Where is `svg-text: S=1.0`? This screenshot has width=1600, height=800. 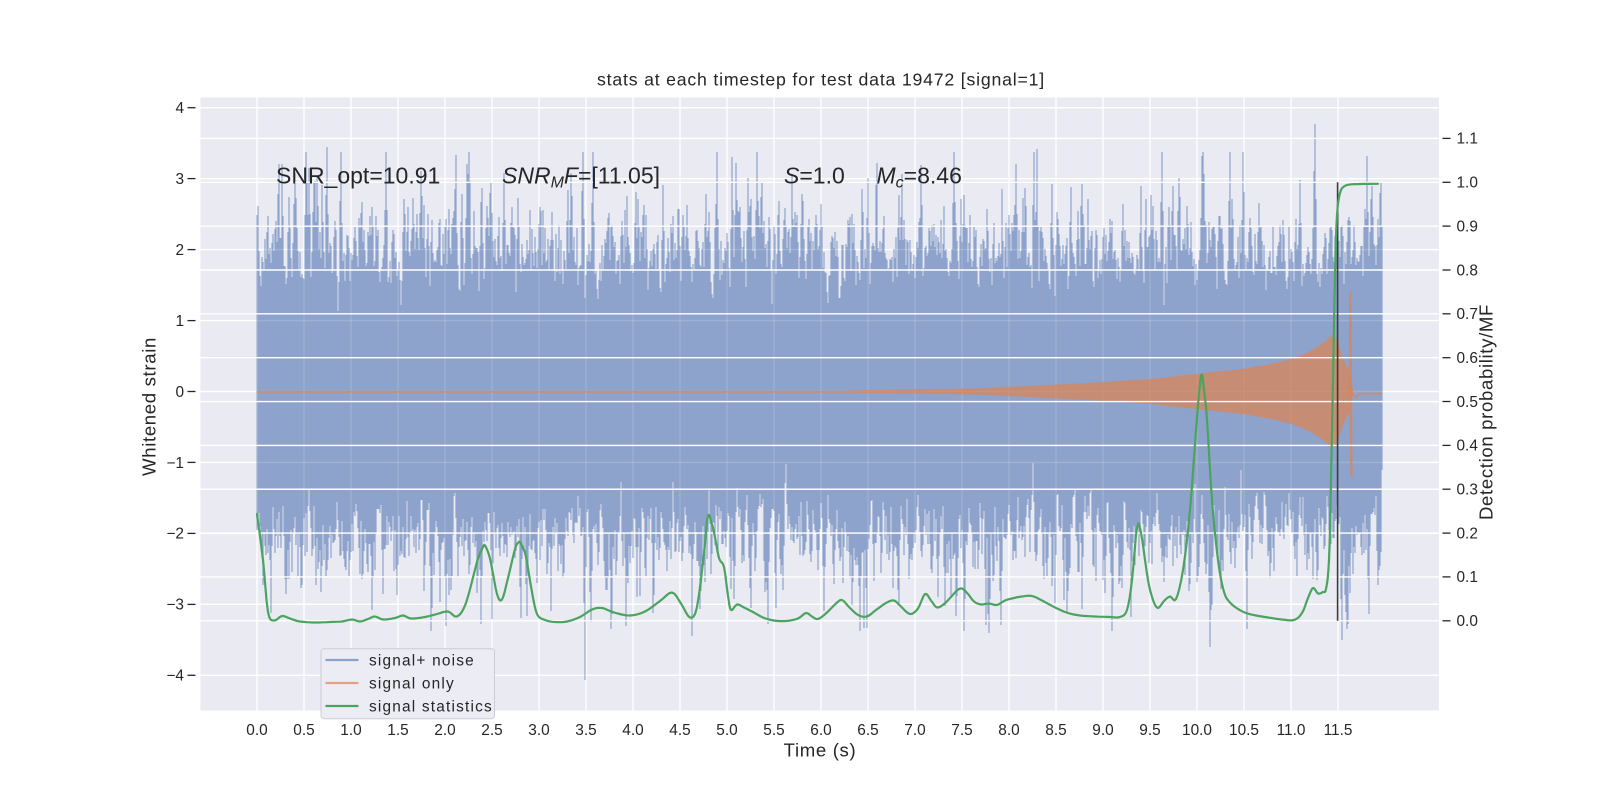 svg-text: S=1.0 is located at coordinates (814, 176).